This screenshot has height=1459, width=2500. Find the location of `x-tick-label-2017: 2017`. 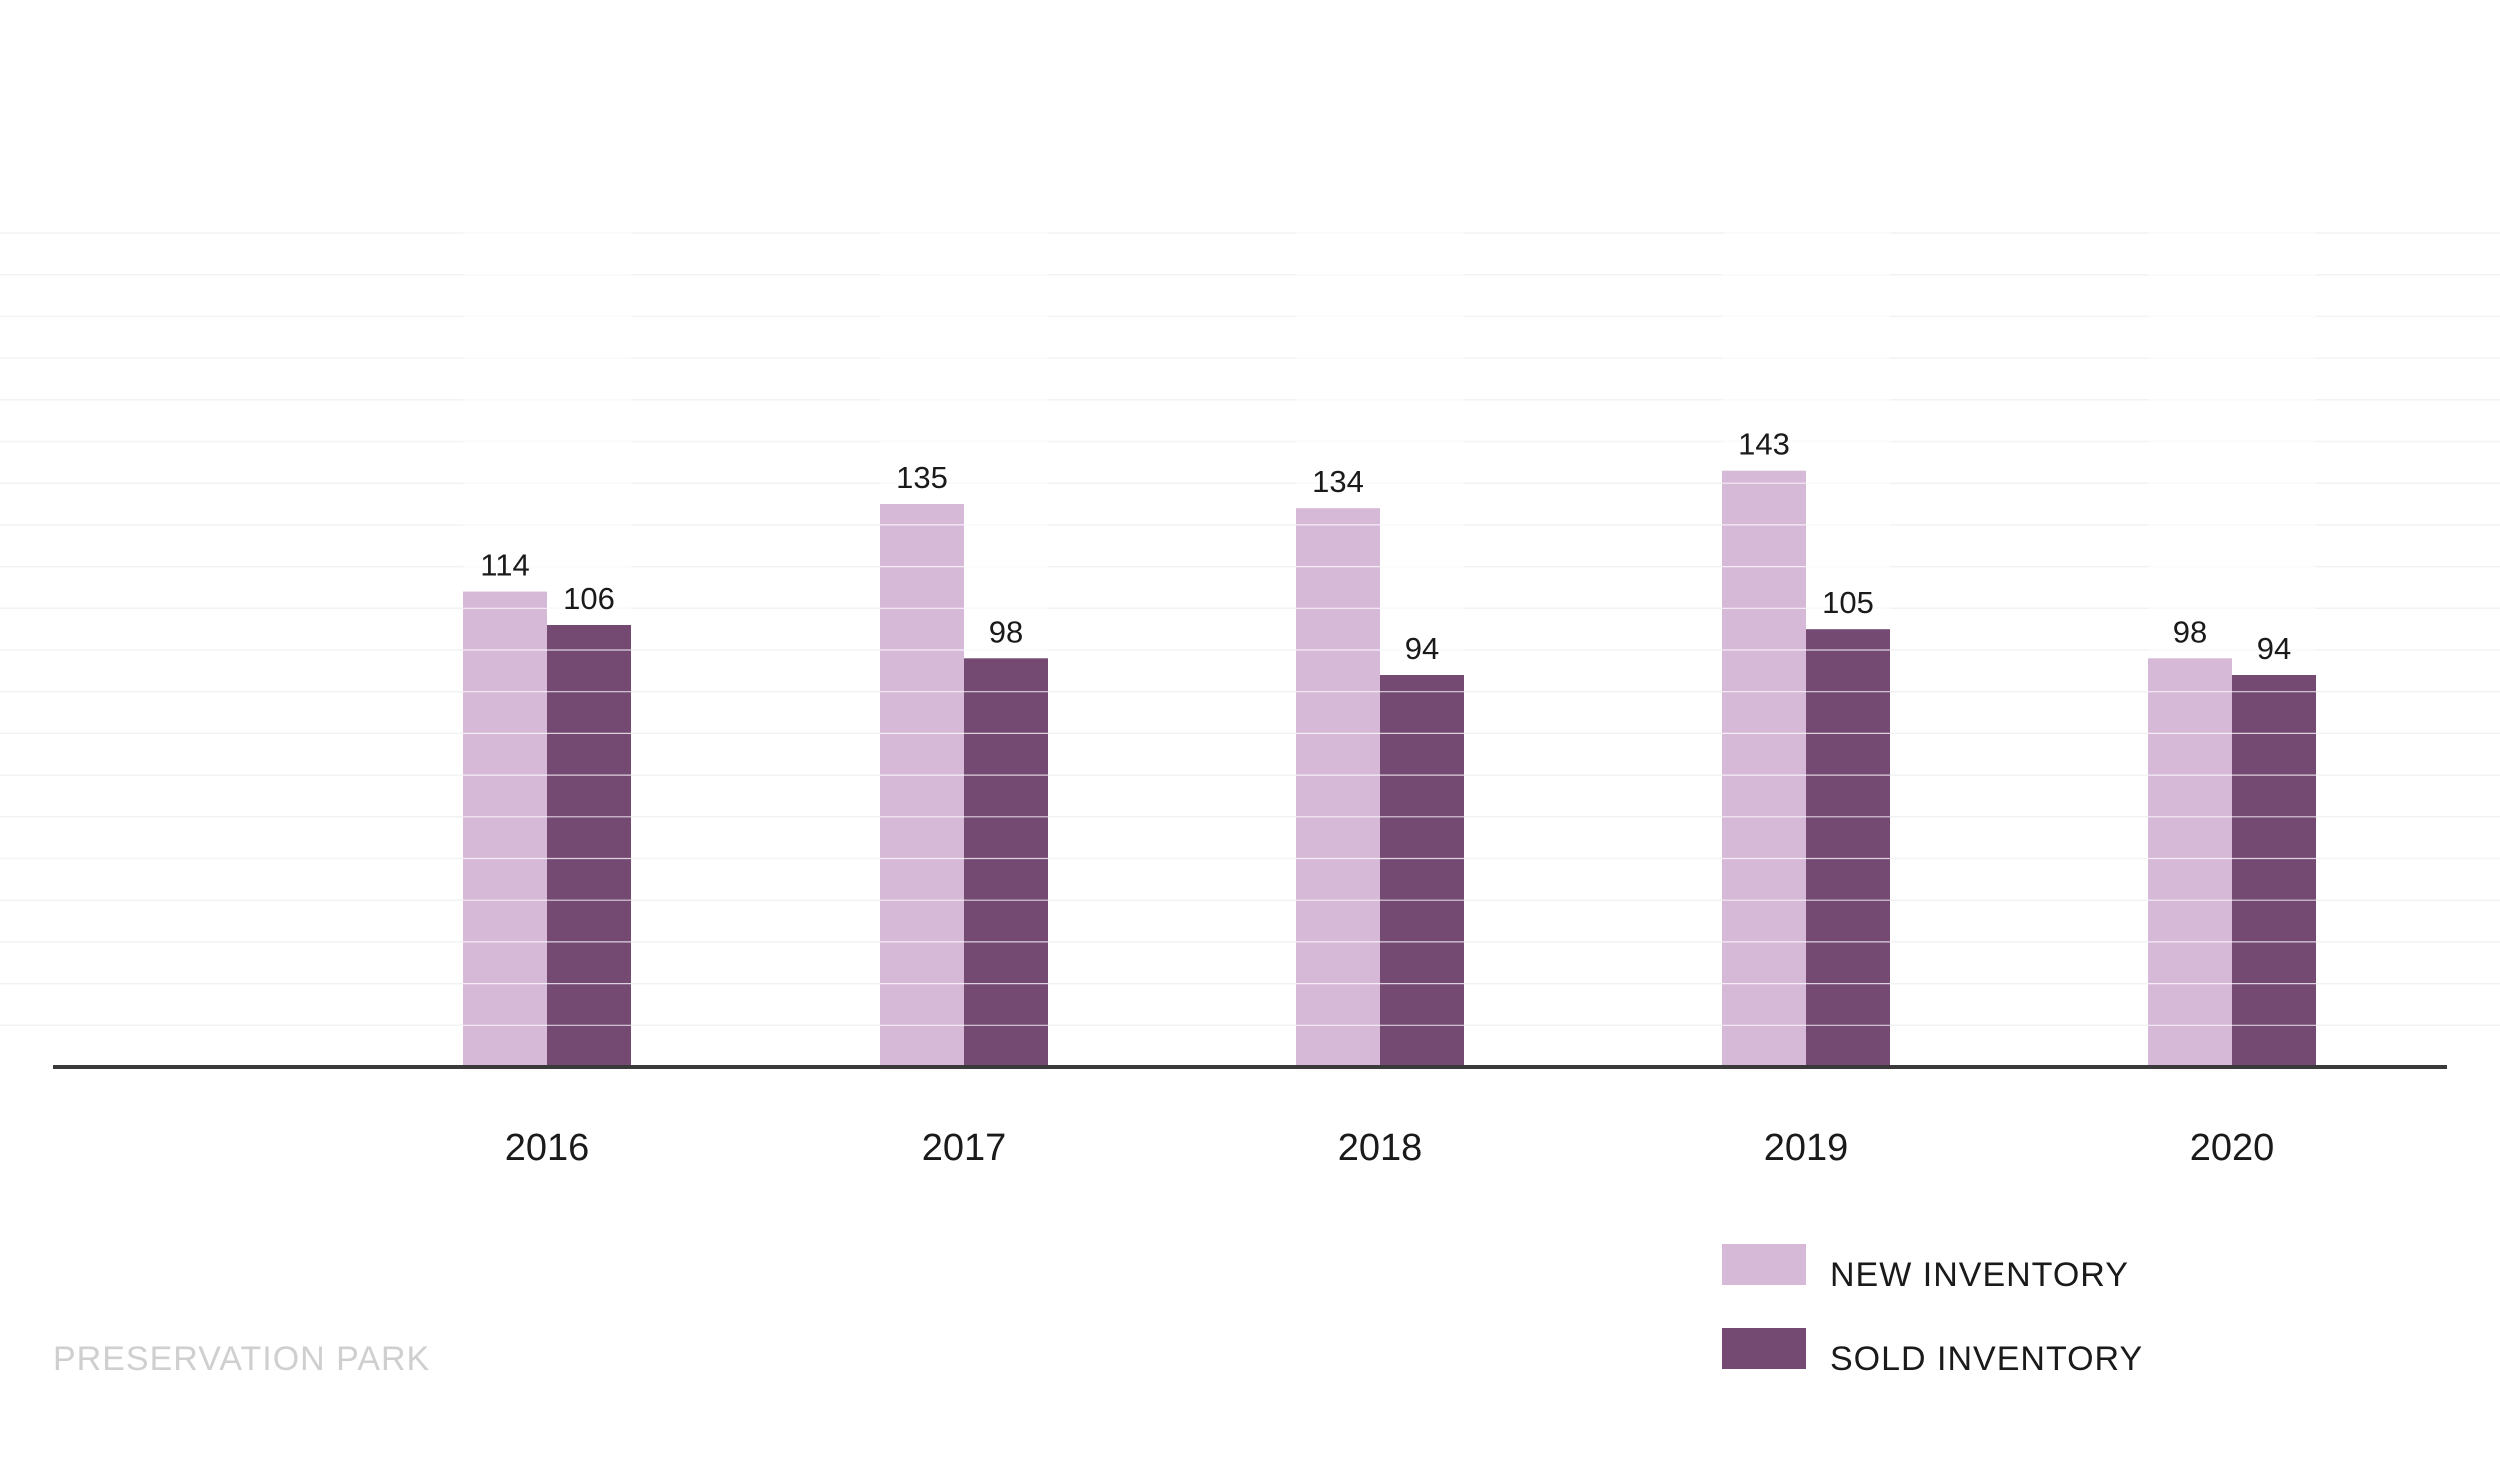

x-tick-label-2017: 2017 is located at coordinates (964, 1148).